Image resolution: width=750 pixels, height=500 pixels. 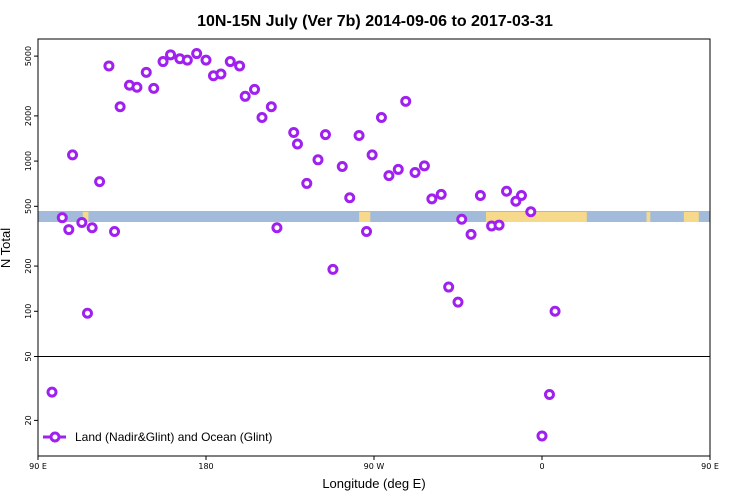 What do you see at coordinates (173, 437) in the screenshot?
I see `legend-label: Land (Nadir&Glint) and Ocean (Glint)` at bounding box center [173, 437].